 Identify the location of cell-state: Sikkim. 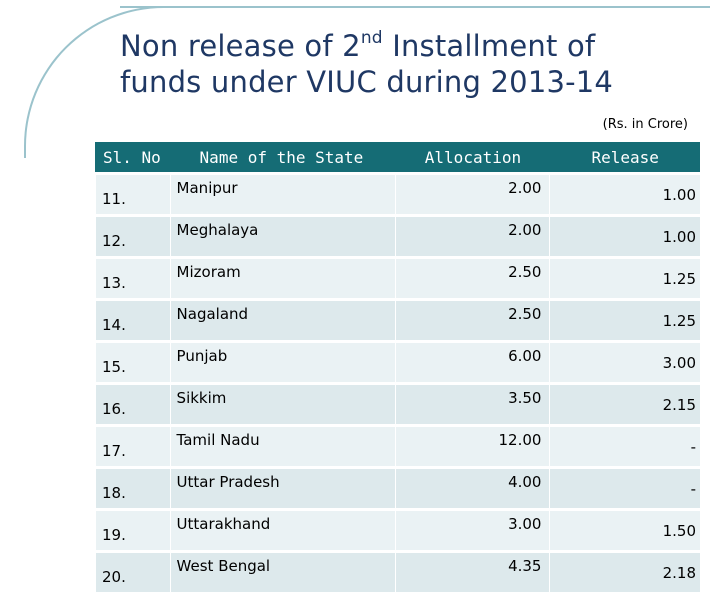
(282, 404).